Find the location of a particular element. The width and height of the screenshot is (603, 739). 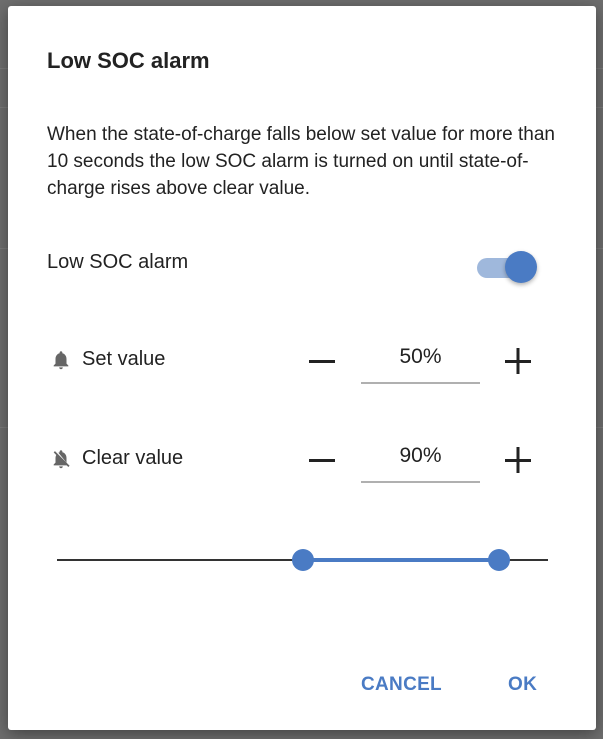

ok-button: OK is located at coordinates (523, 684).